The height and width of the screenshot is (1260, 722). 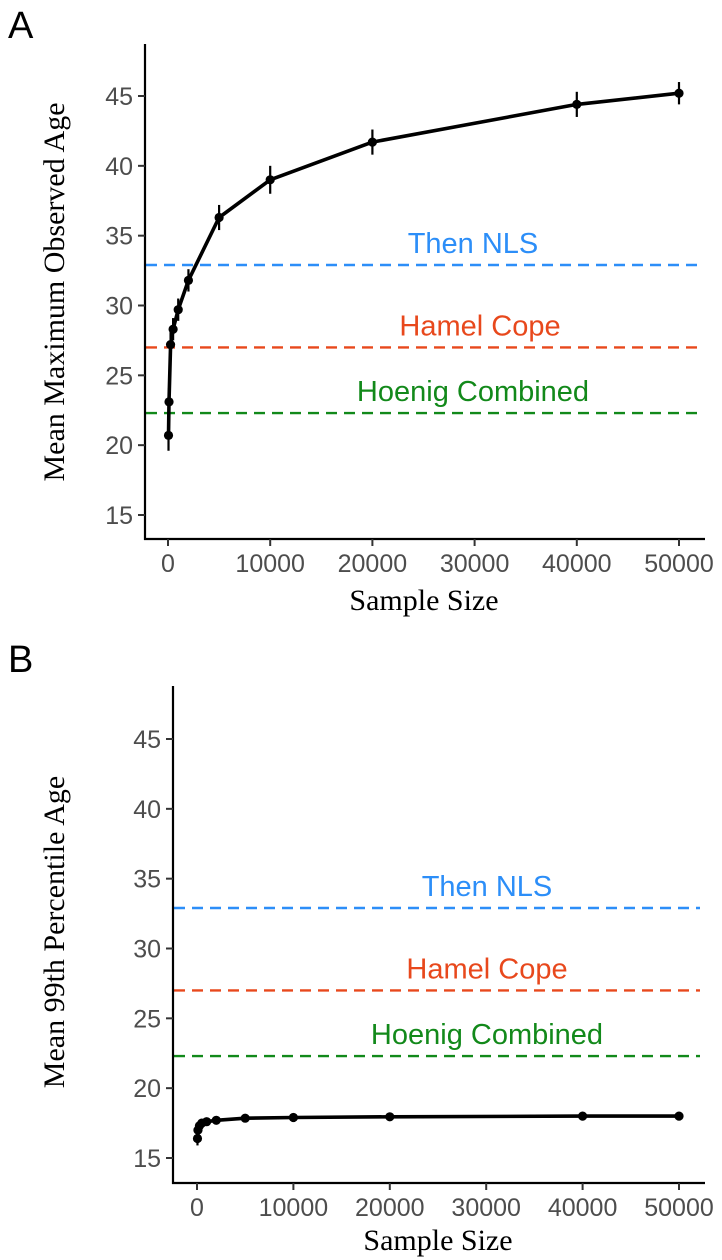 I want to click on panel-b-x-ticks: 0 10000 20000 30000 40000 50000, so click(x=452, y=1202).